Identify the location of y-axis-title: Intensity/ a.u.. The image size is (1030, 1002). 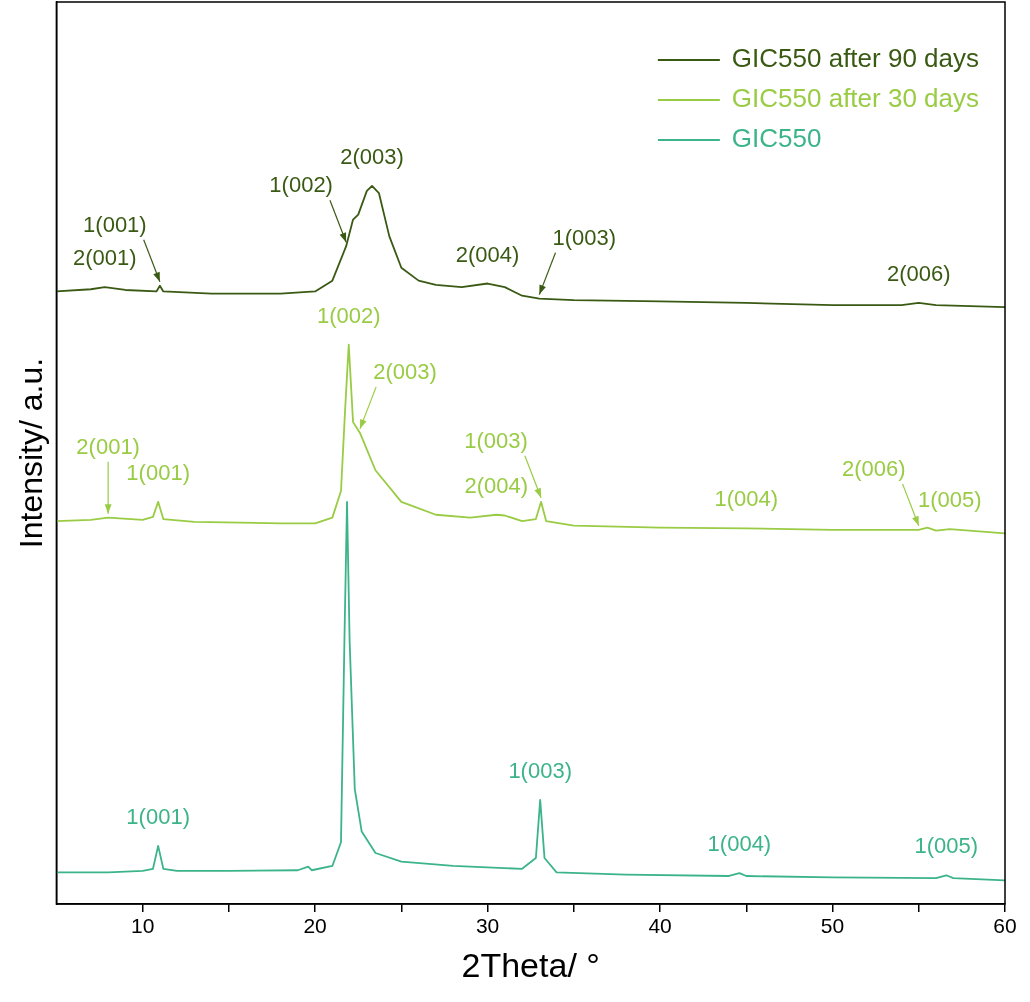
(31, 453).